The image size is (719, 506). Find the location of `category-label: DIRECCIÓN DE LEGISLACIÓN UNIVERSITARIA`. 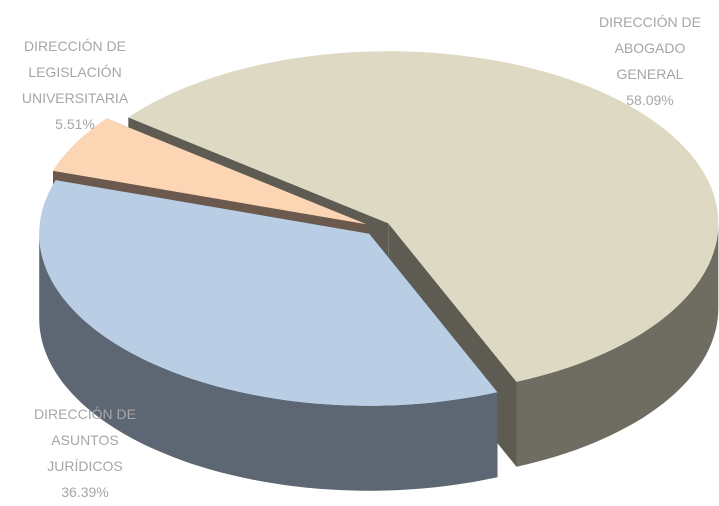

category-label: DIRECCIÓN DE LEGISLACIÓN UNIVERSITARIA is located at coordinates (75, 72).